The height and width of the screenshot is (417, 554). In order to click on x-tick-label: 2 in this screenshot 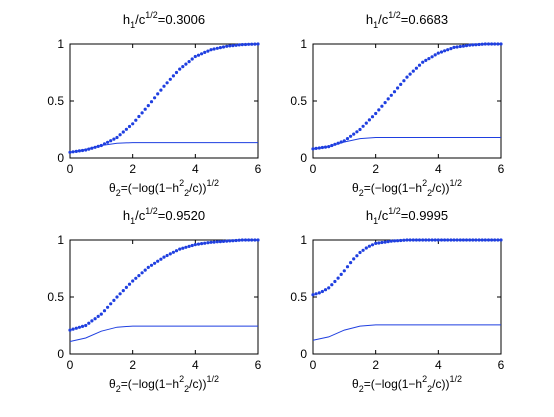, I will do `click(375, 169)`.